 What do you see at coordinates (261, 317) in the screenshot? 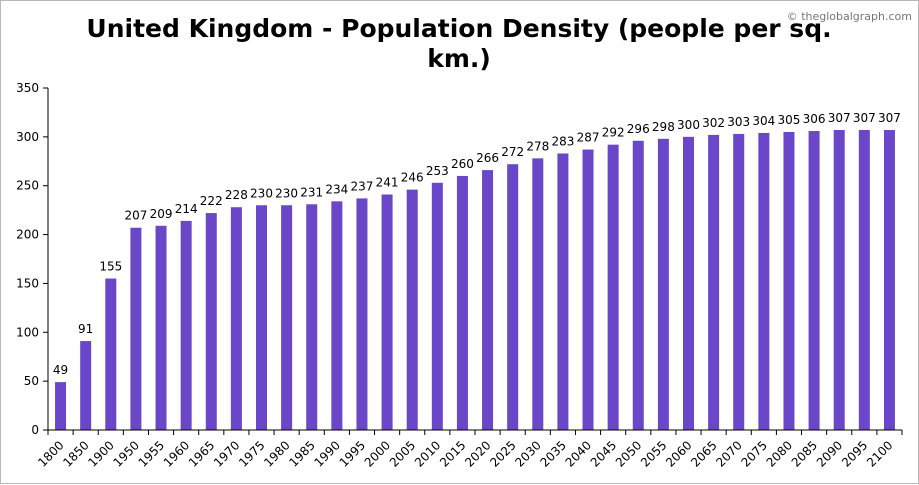
I see `bar-1975` at bounding box center [261, 317].